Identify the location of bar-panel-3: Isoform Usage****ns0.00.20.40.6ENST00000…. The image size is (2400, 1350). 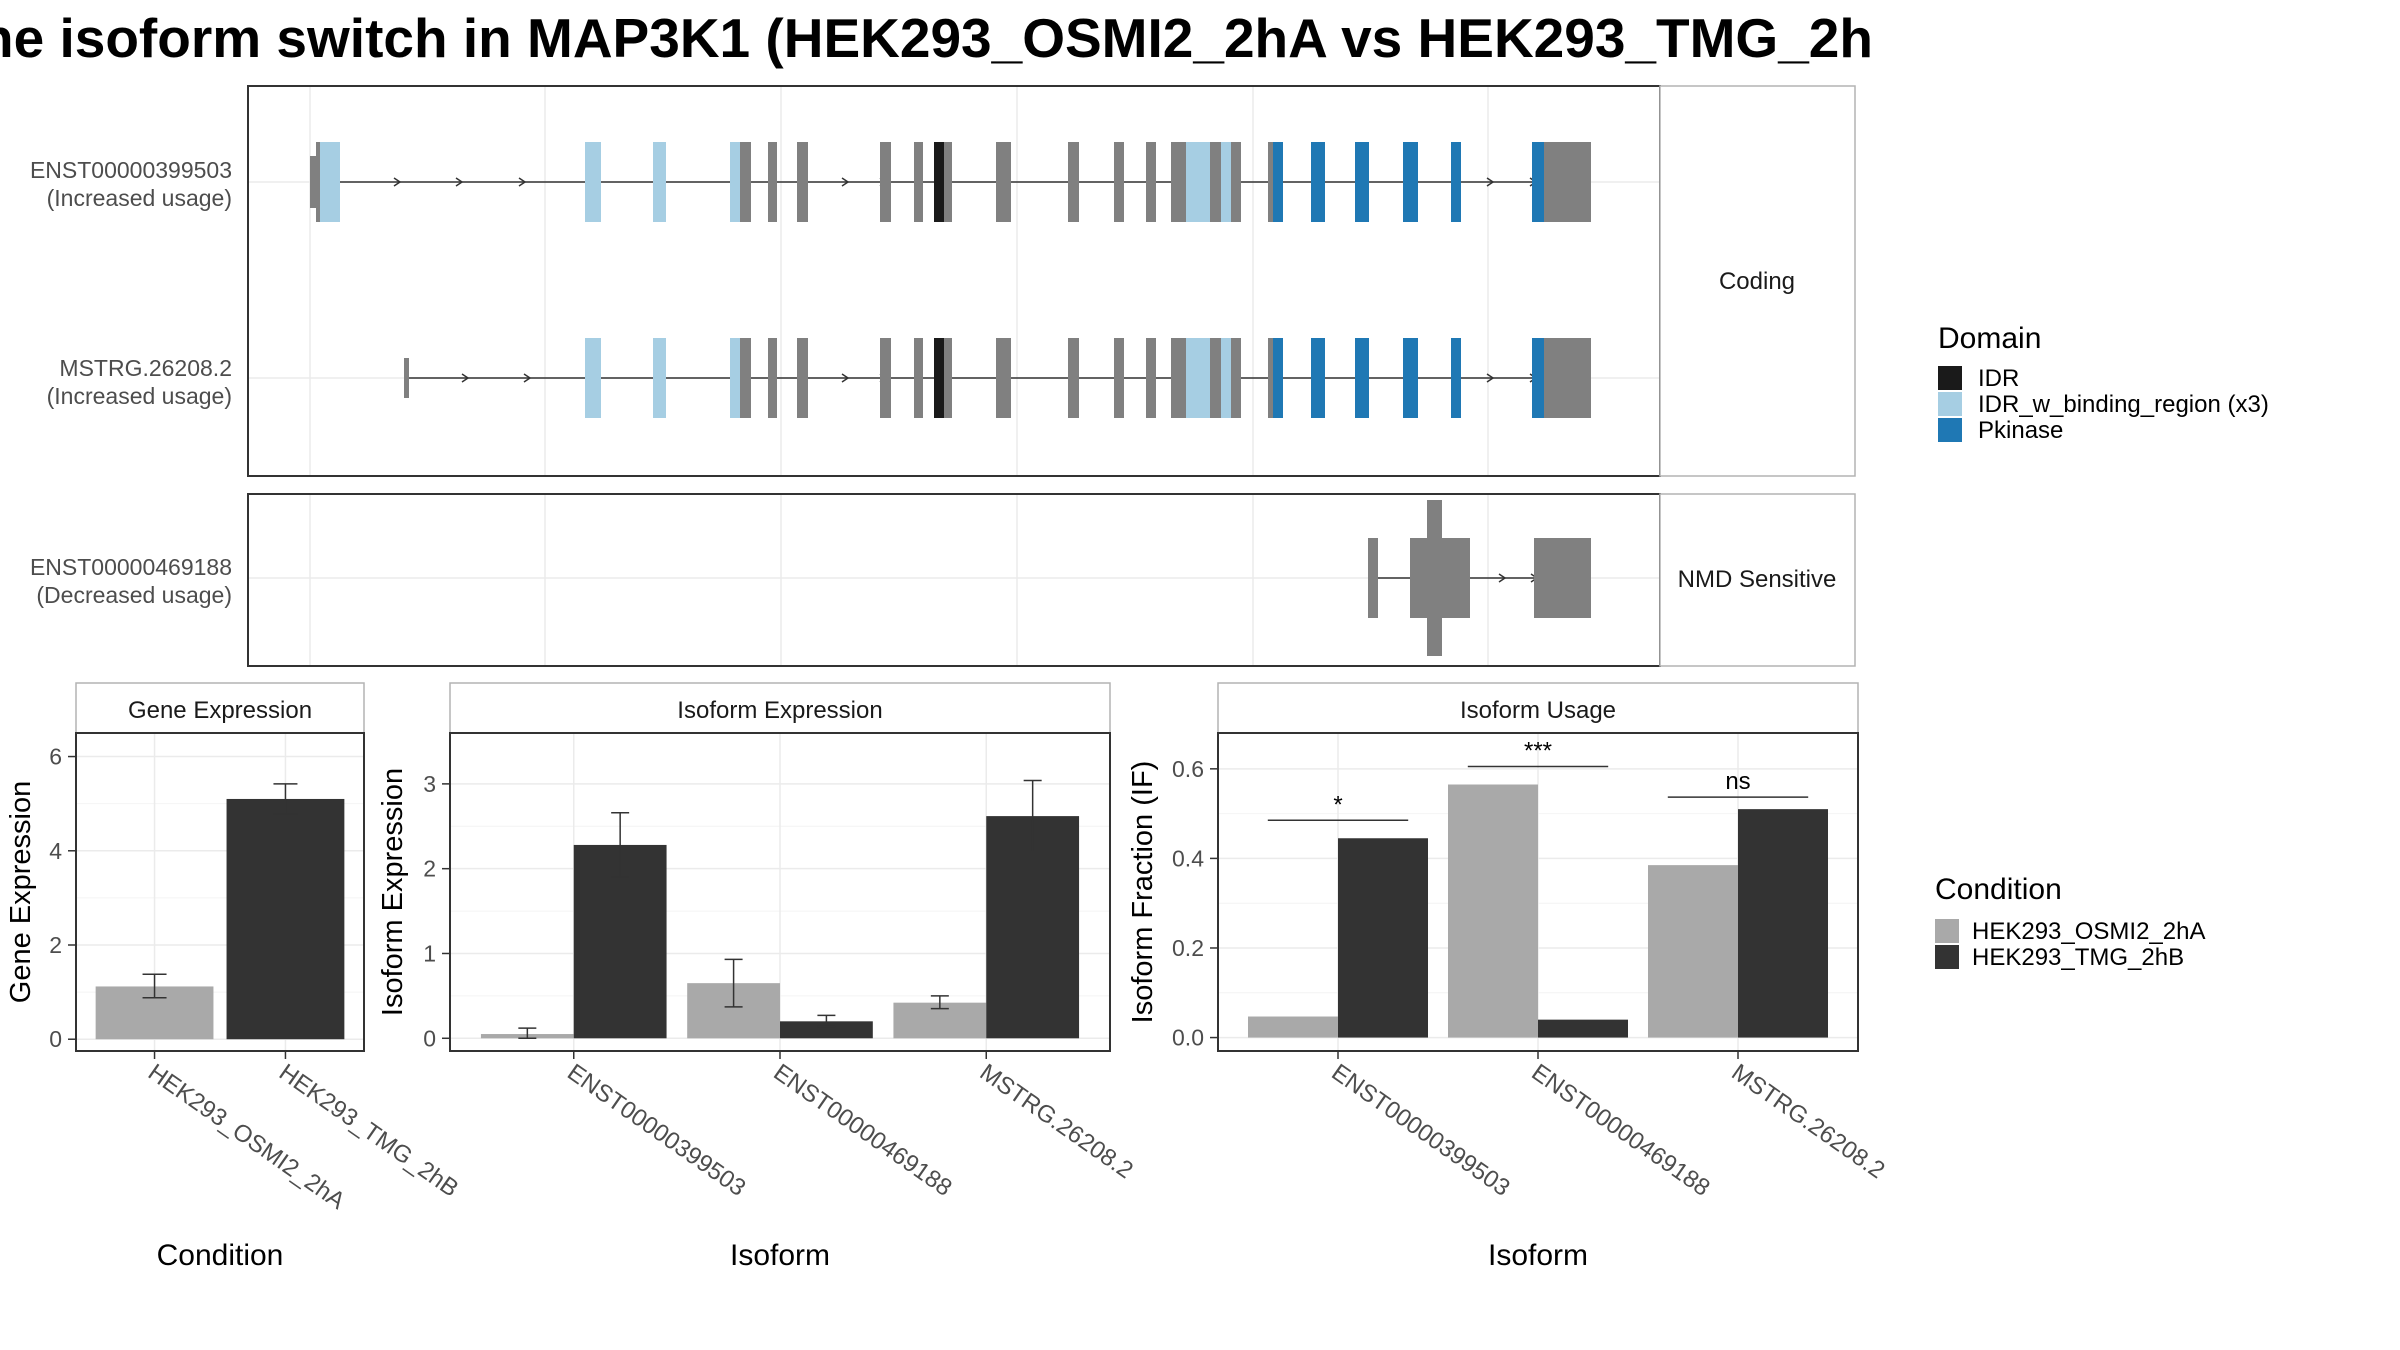
(1508, 977).